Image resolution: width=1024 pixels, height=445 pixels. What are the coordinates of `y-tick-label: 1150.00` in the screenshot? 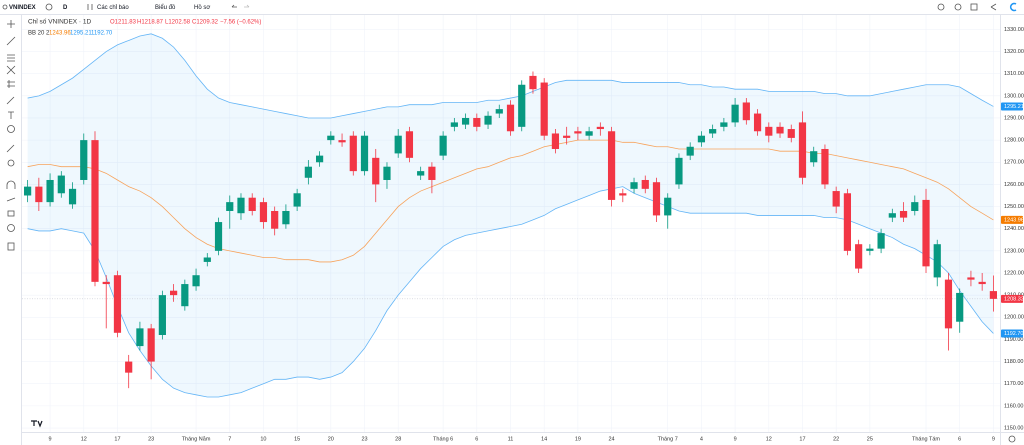 It's located at (1013, 428).